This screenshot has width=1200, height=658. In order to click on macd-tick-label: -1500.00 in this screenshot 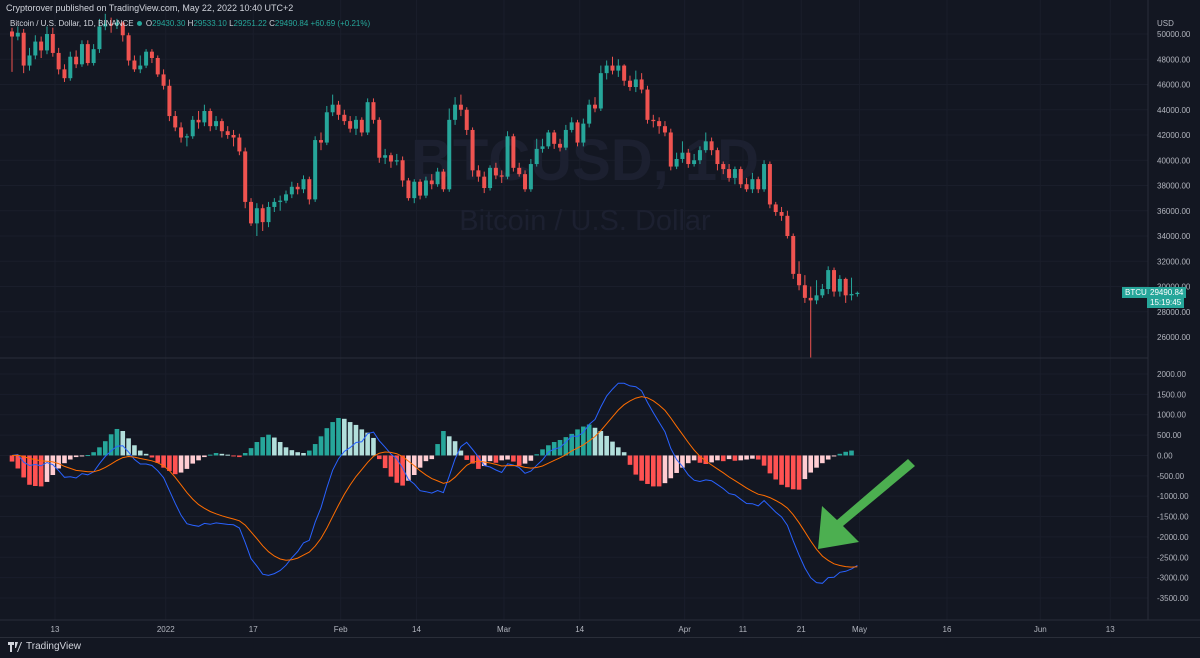, I will do `click(1173, 517)`.